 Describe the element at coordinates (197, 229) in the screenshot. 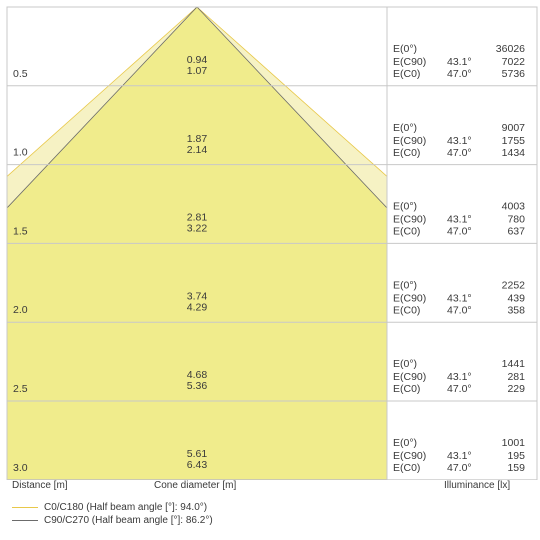

I see `cone-diameter-c90: 3.22` at that location.